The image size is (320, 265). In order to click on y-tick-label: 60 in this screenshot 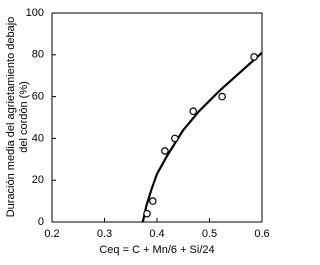, I will do `click(38, 97)`.